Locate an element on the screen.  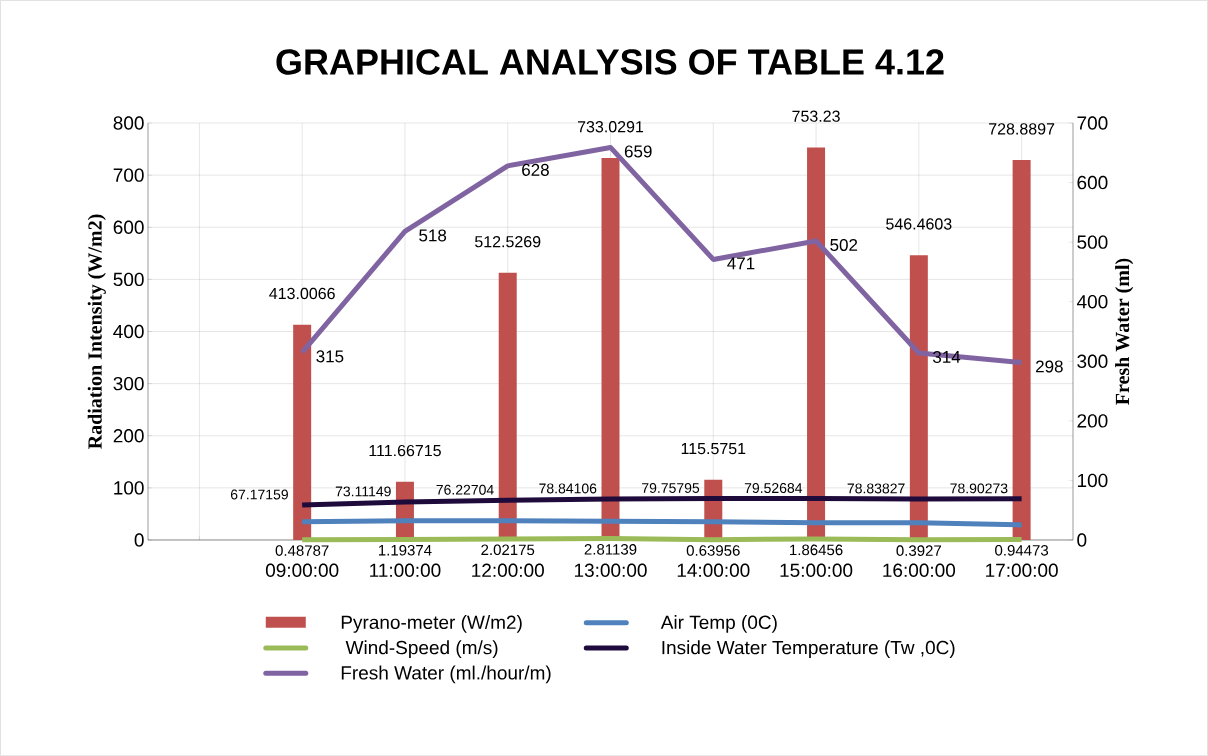
data-label: 298 is located at coordinates (1049, 366).